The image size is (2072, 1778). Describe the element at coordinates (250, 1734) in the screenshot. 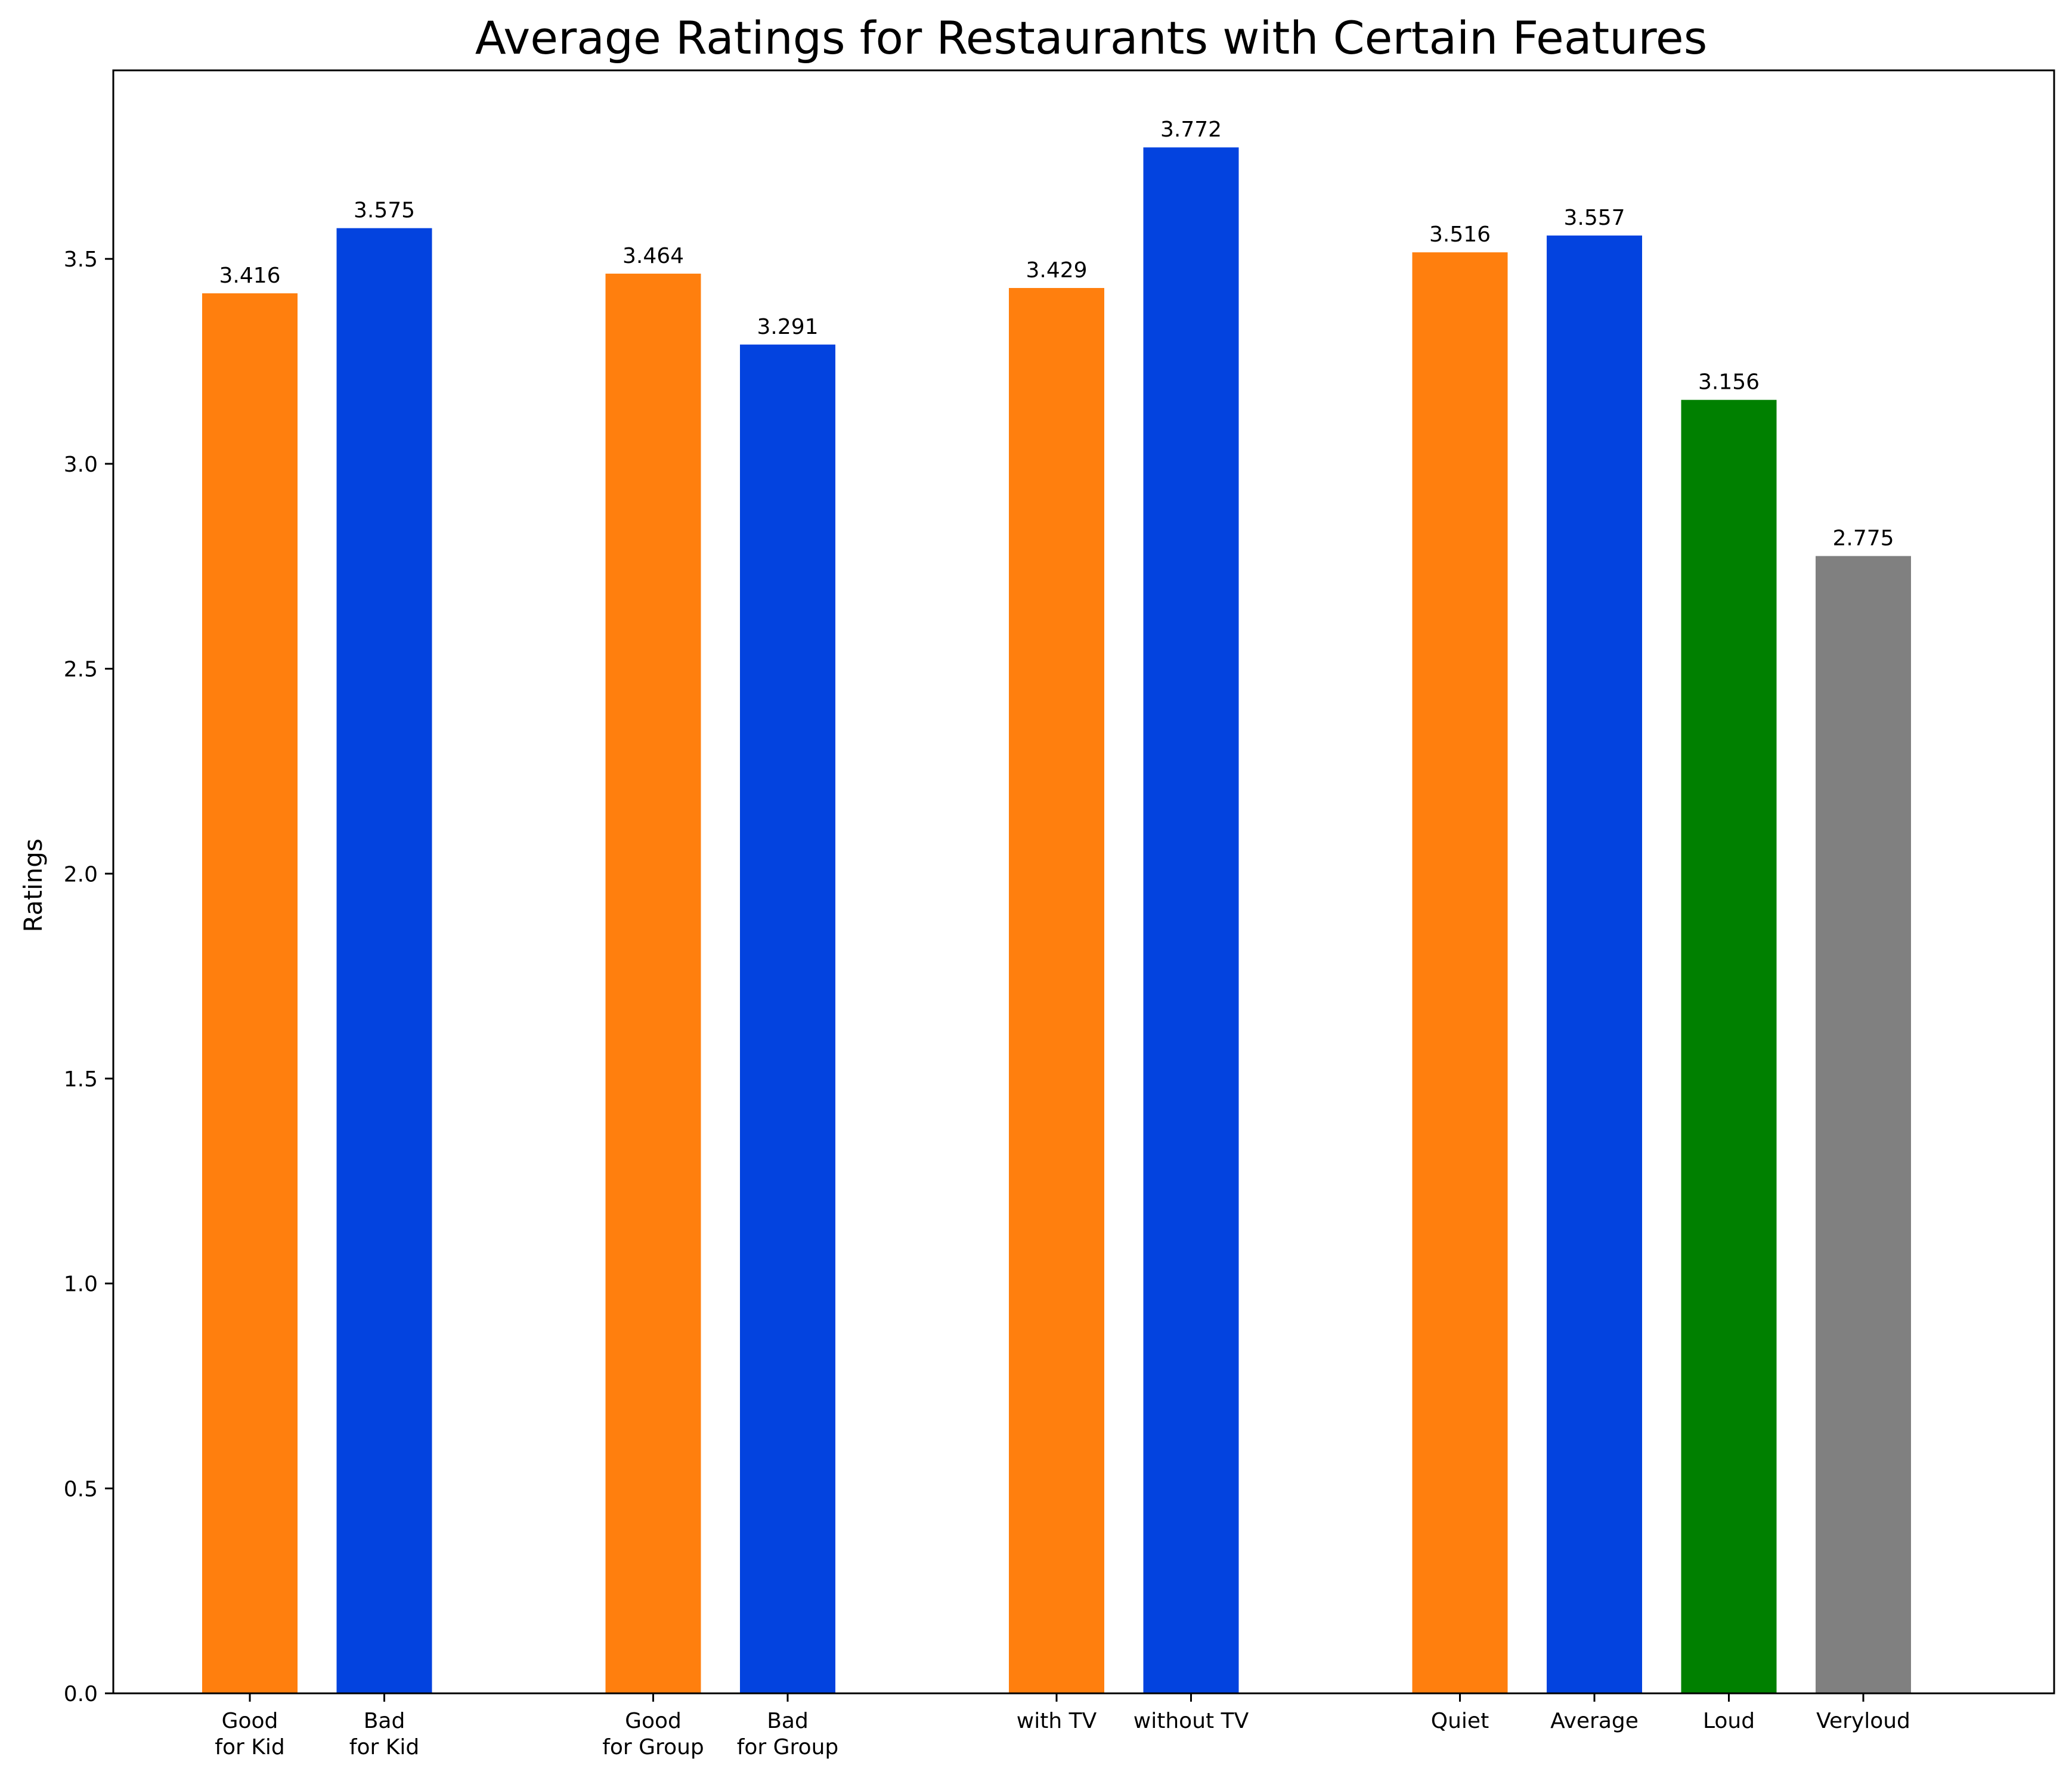

I see `x-tick-label: Good for Kid` at that location.